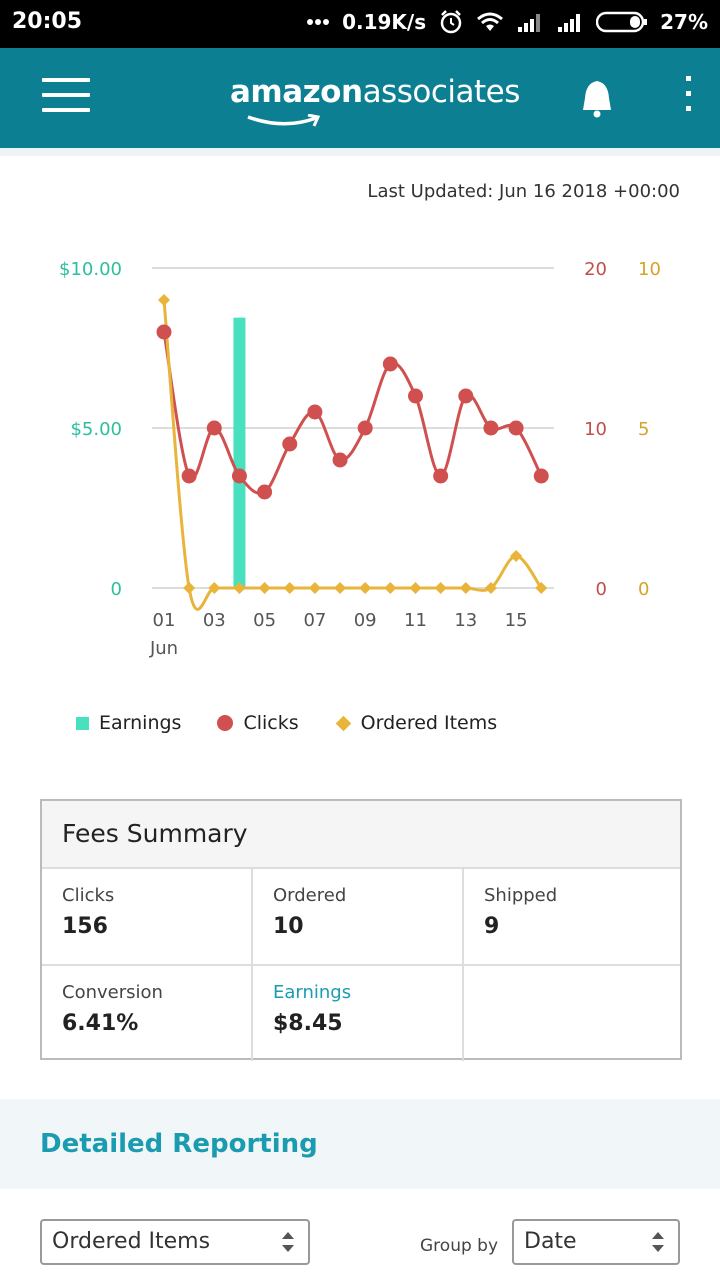 The height and width of the screenshot is (1280, 720). I want to click on conversion-label: Conversion, so click(112, 992).